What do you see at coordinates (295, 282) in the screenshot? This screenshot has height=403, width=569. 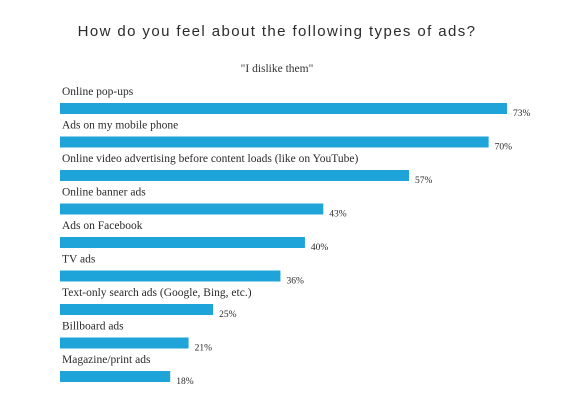 I see `value-label: 36%` at bounding box center [295, 282].